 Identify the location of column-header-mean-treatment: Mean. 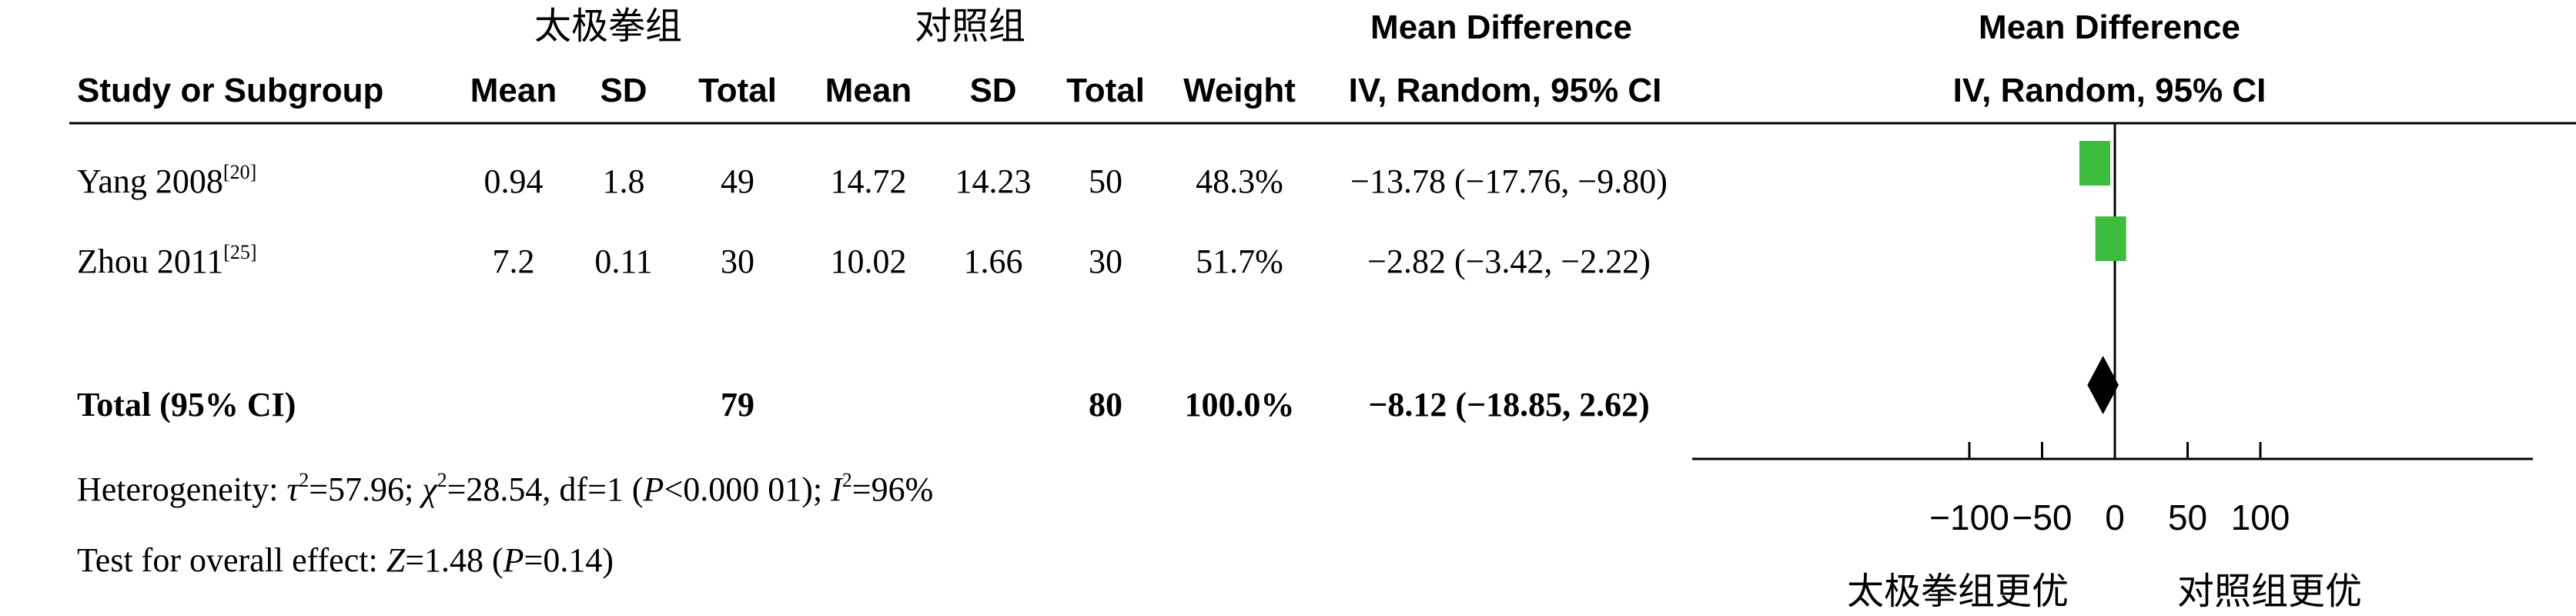
(513, 90).